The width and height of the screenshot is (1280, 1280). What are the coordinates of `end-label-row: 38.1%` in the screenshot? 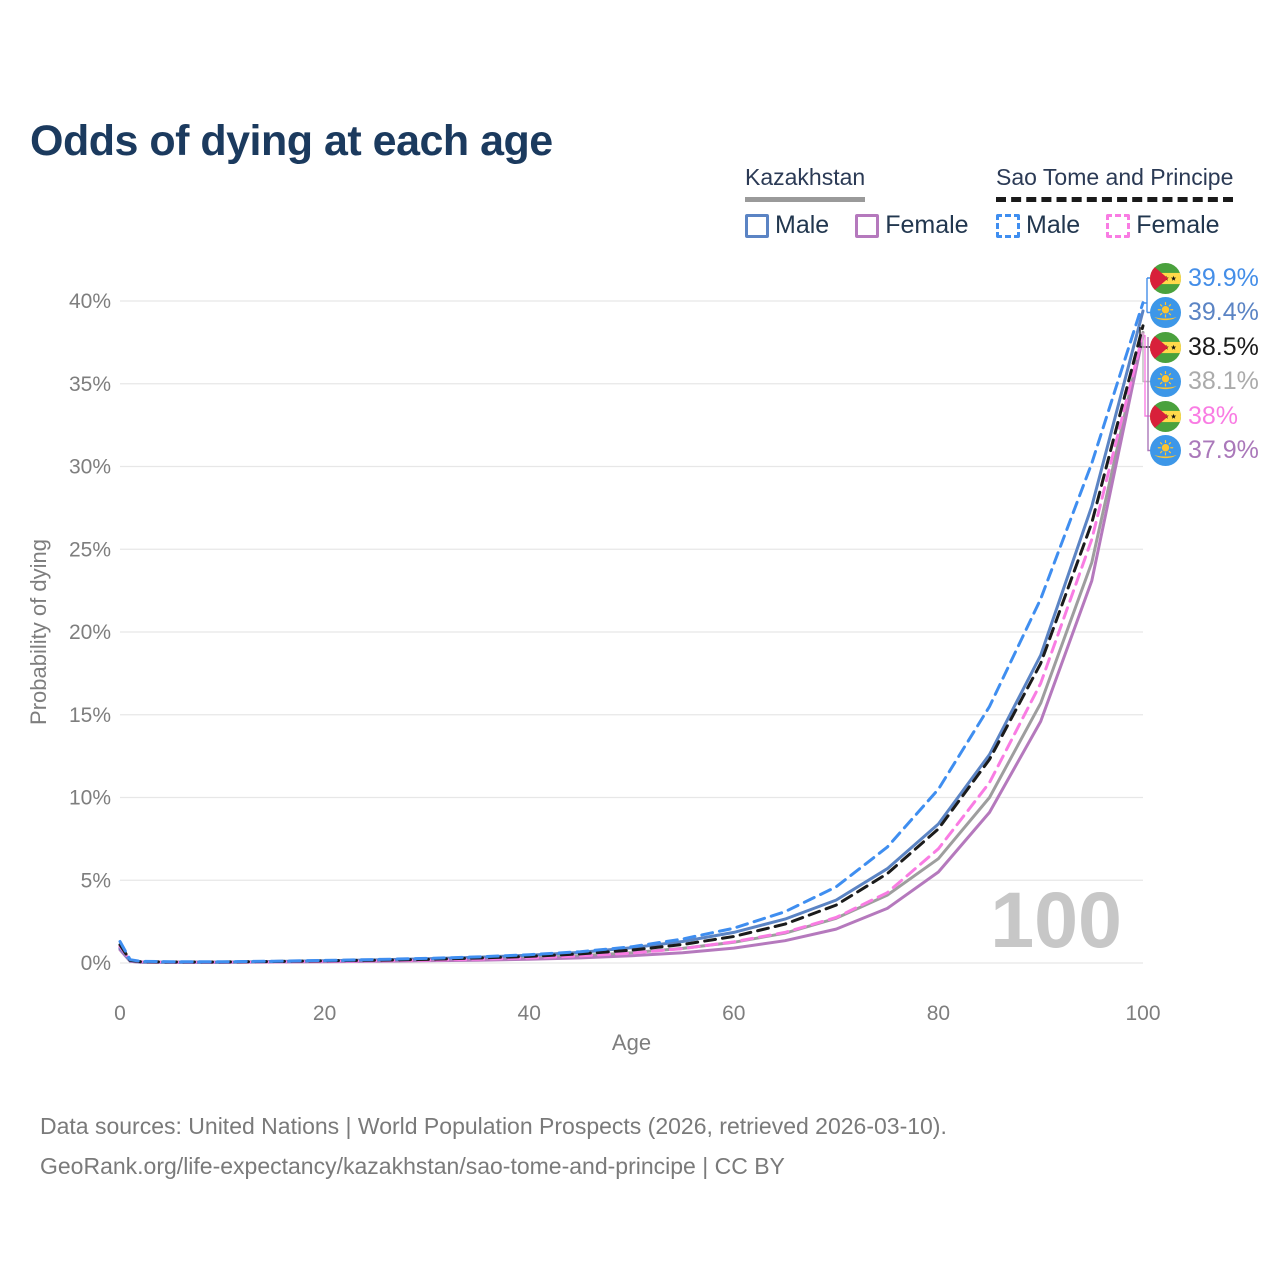 It's located at (1204, 381).